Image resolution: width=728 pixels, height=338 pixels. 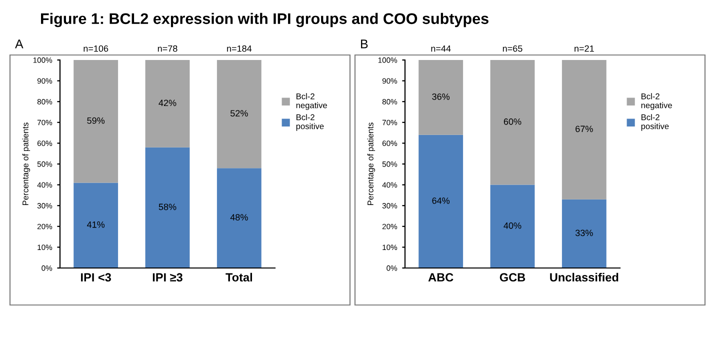 I want to click on x-tick-label: Total, so click(x=239, y=277).